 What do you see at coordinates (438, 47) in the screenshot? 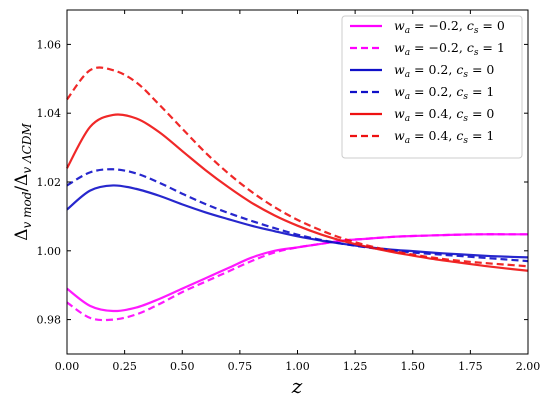
I see `legend-label-part-1-2: = −0.2,` at bounding box center [438, 47].